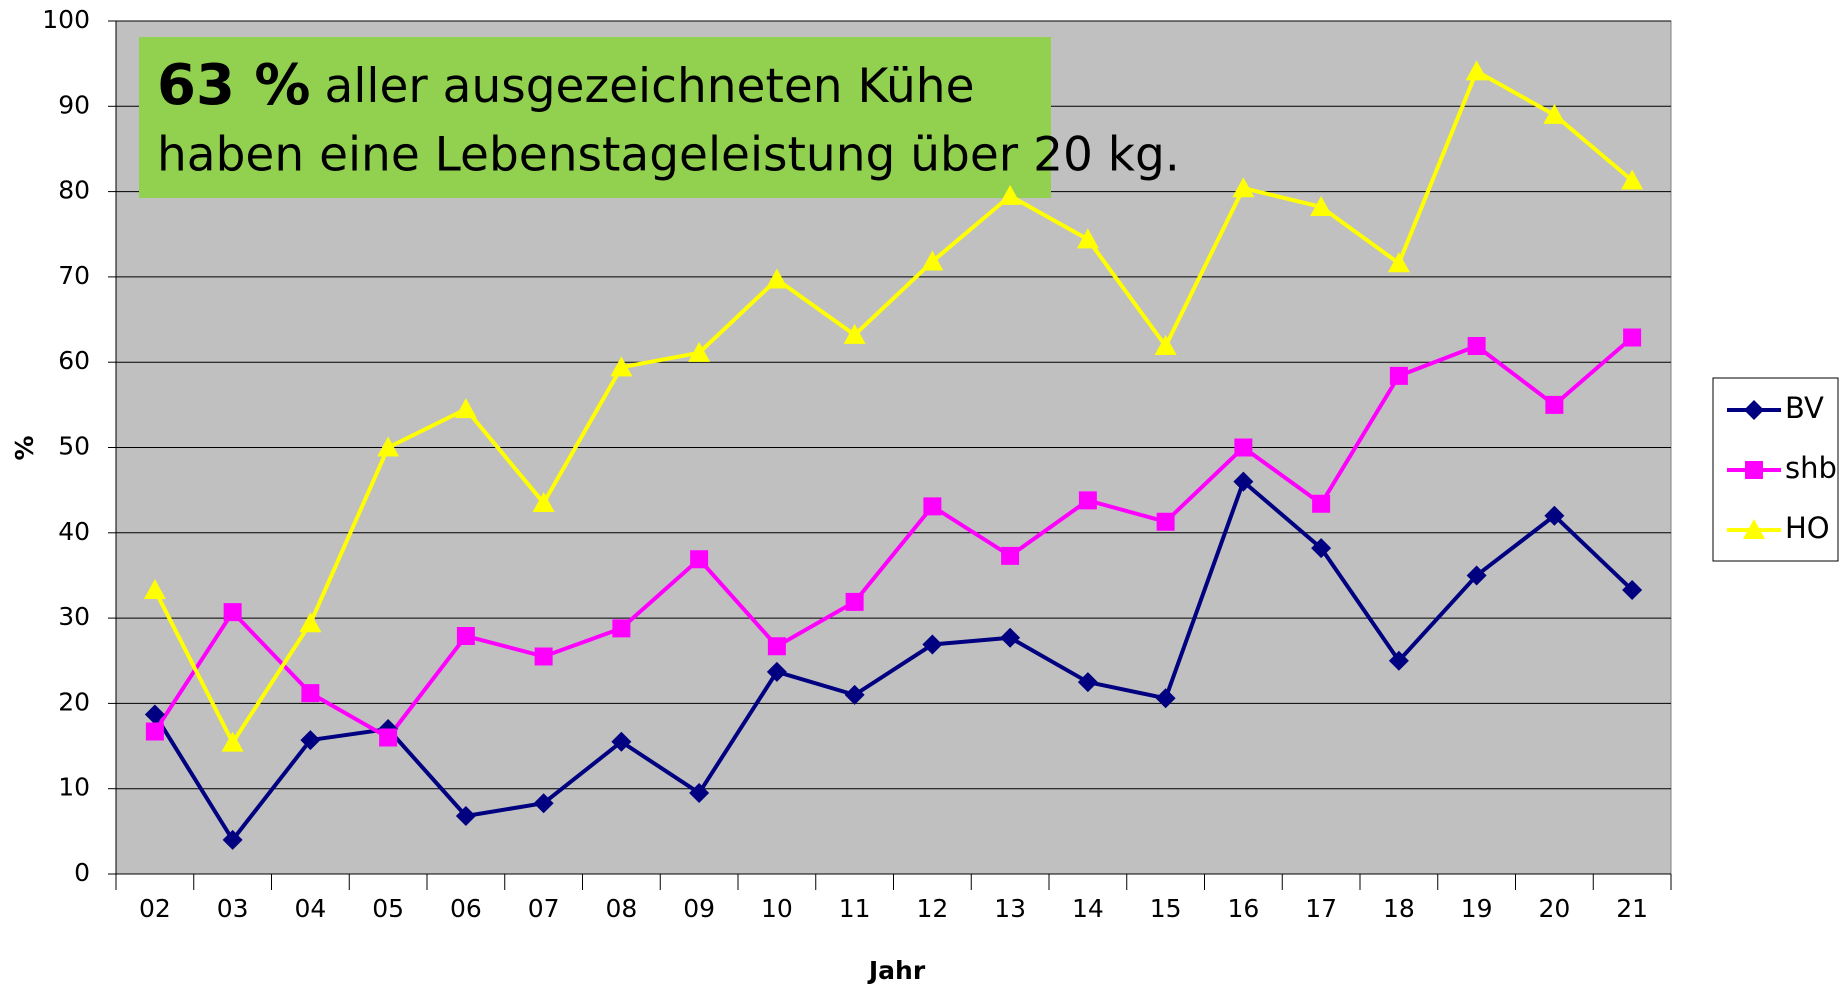  What do you see at coordinates (1807, 528) in the screenshot?
I see `legend-label: HO` at bounding box center [1807, 528].